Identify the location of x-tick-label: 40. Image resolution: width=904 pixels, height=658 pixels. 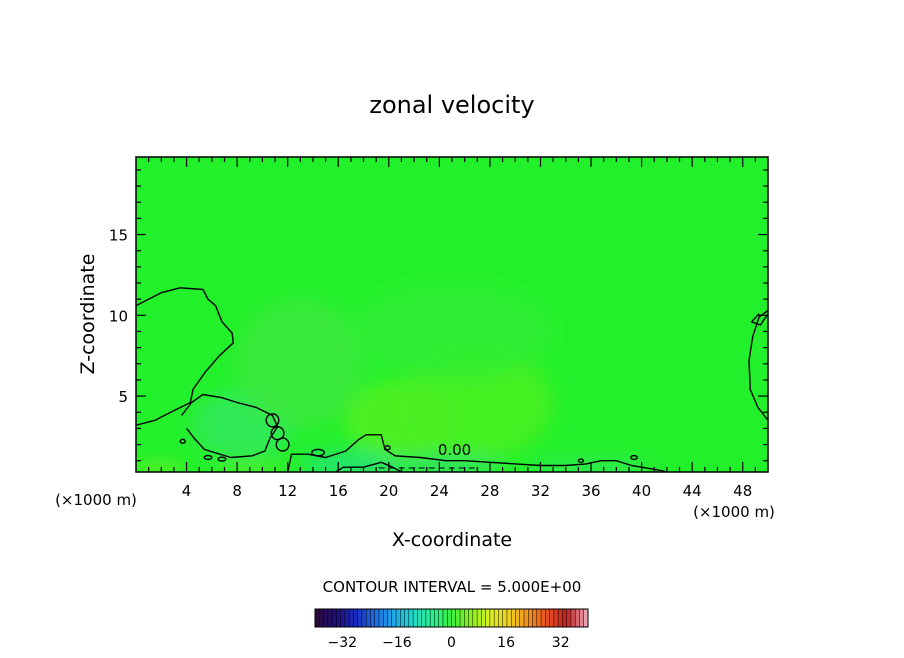
(641, 491).